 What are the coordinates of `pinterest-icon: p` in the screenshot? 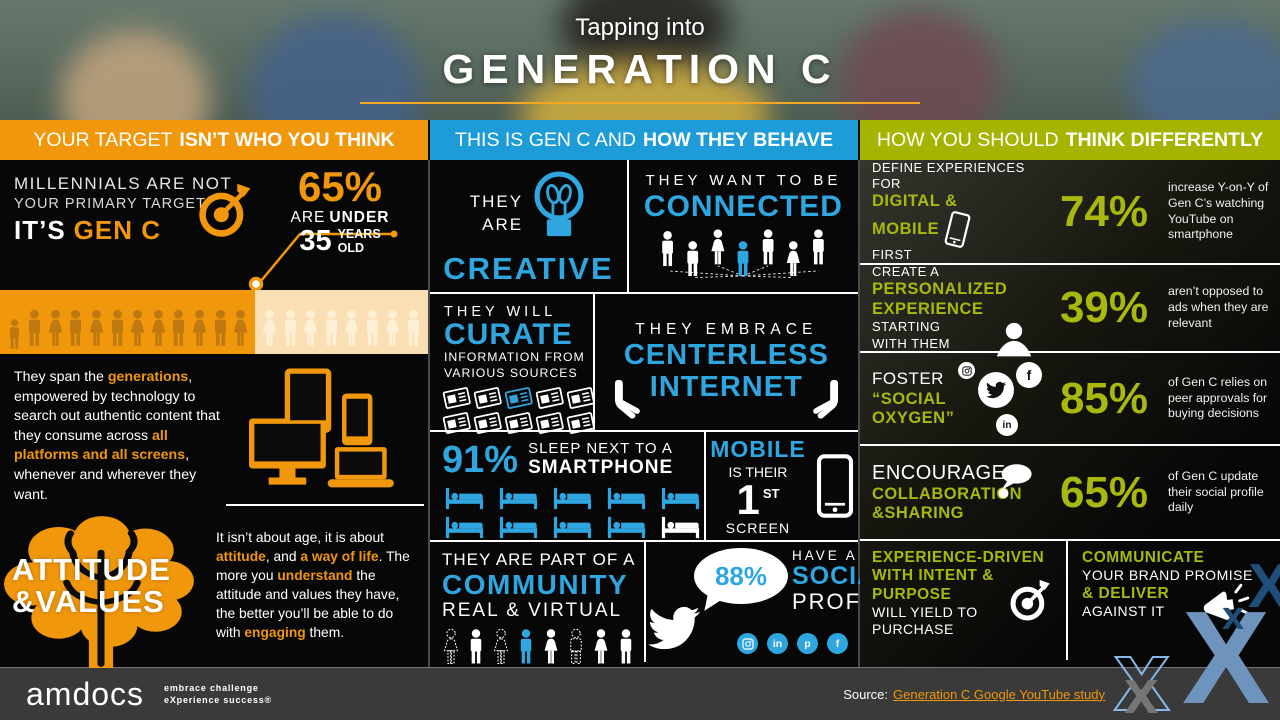 It's located at (807, 643).